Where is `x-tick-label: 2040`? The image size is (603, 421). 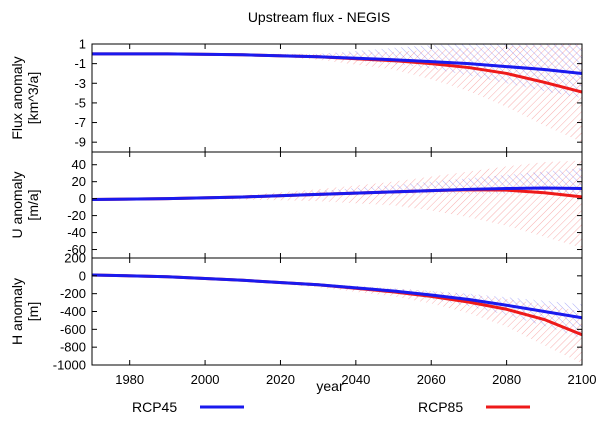 x-tick-label: 2040 is located at coordinates (355, 379).